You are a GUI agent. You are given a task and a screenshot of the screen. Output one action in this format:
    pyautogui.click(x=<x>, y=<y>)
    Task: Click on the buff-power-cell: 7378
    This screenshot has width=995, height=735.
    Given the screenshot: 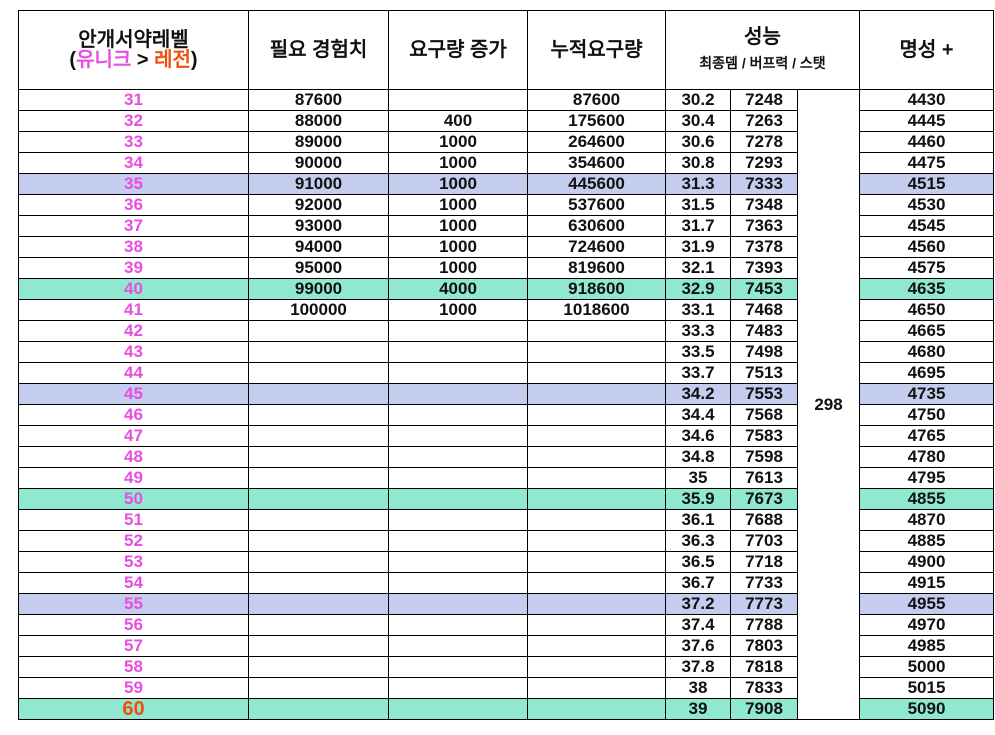 What is the action you would take?
    pyautogui.click(x=764, y=247)
    